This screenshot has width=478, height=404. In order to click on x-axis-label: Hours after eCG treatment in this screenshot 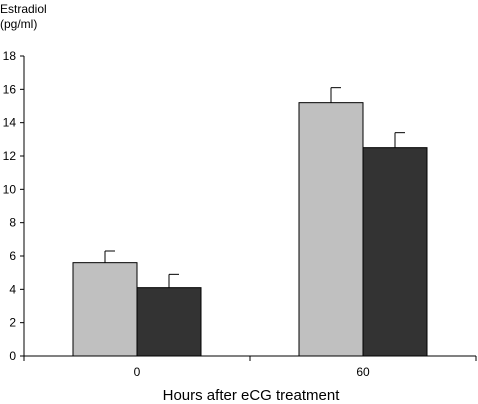, I will do `click(252, 395)`.